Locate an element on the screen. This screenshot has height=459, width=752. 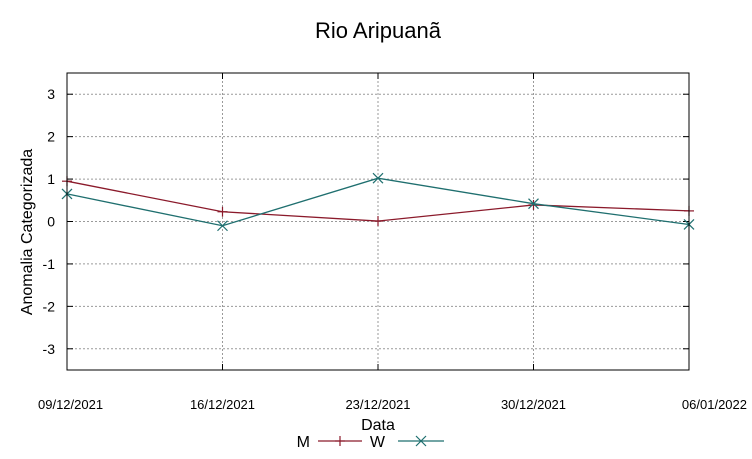
series-layer is located at coordinates (378, 202).